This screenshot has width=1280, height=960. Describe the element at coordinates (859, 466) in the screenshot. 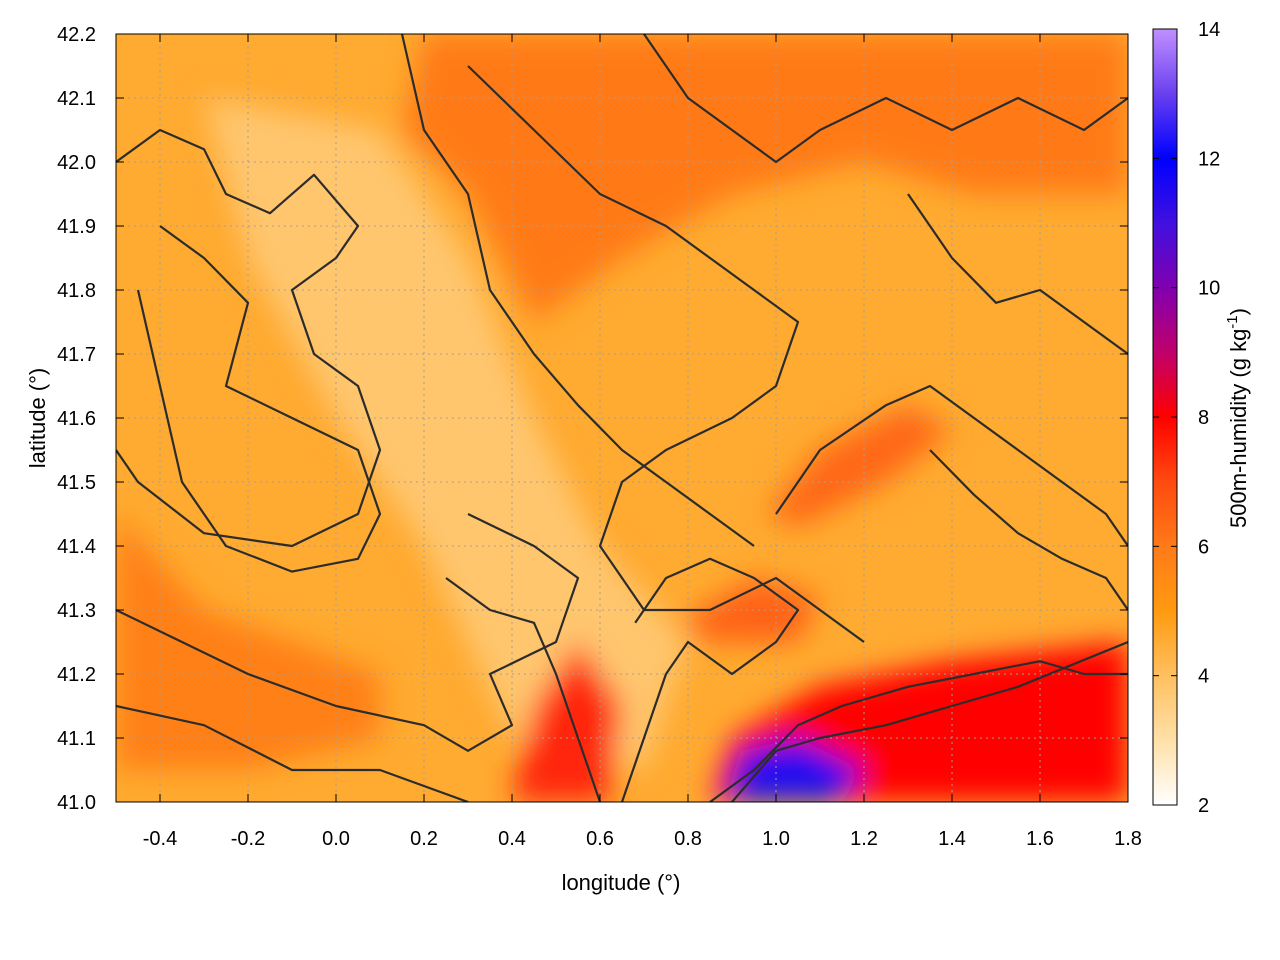

I see `field-region-moist-ridge-east` at that location.